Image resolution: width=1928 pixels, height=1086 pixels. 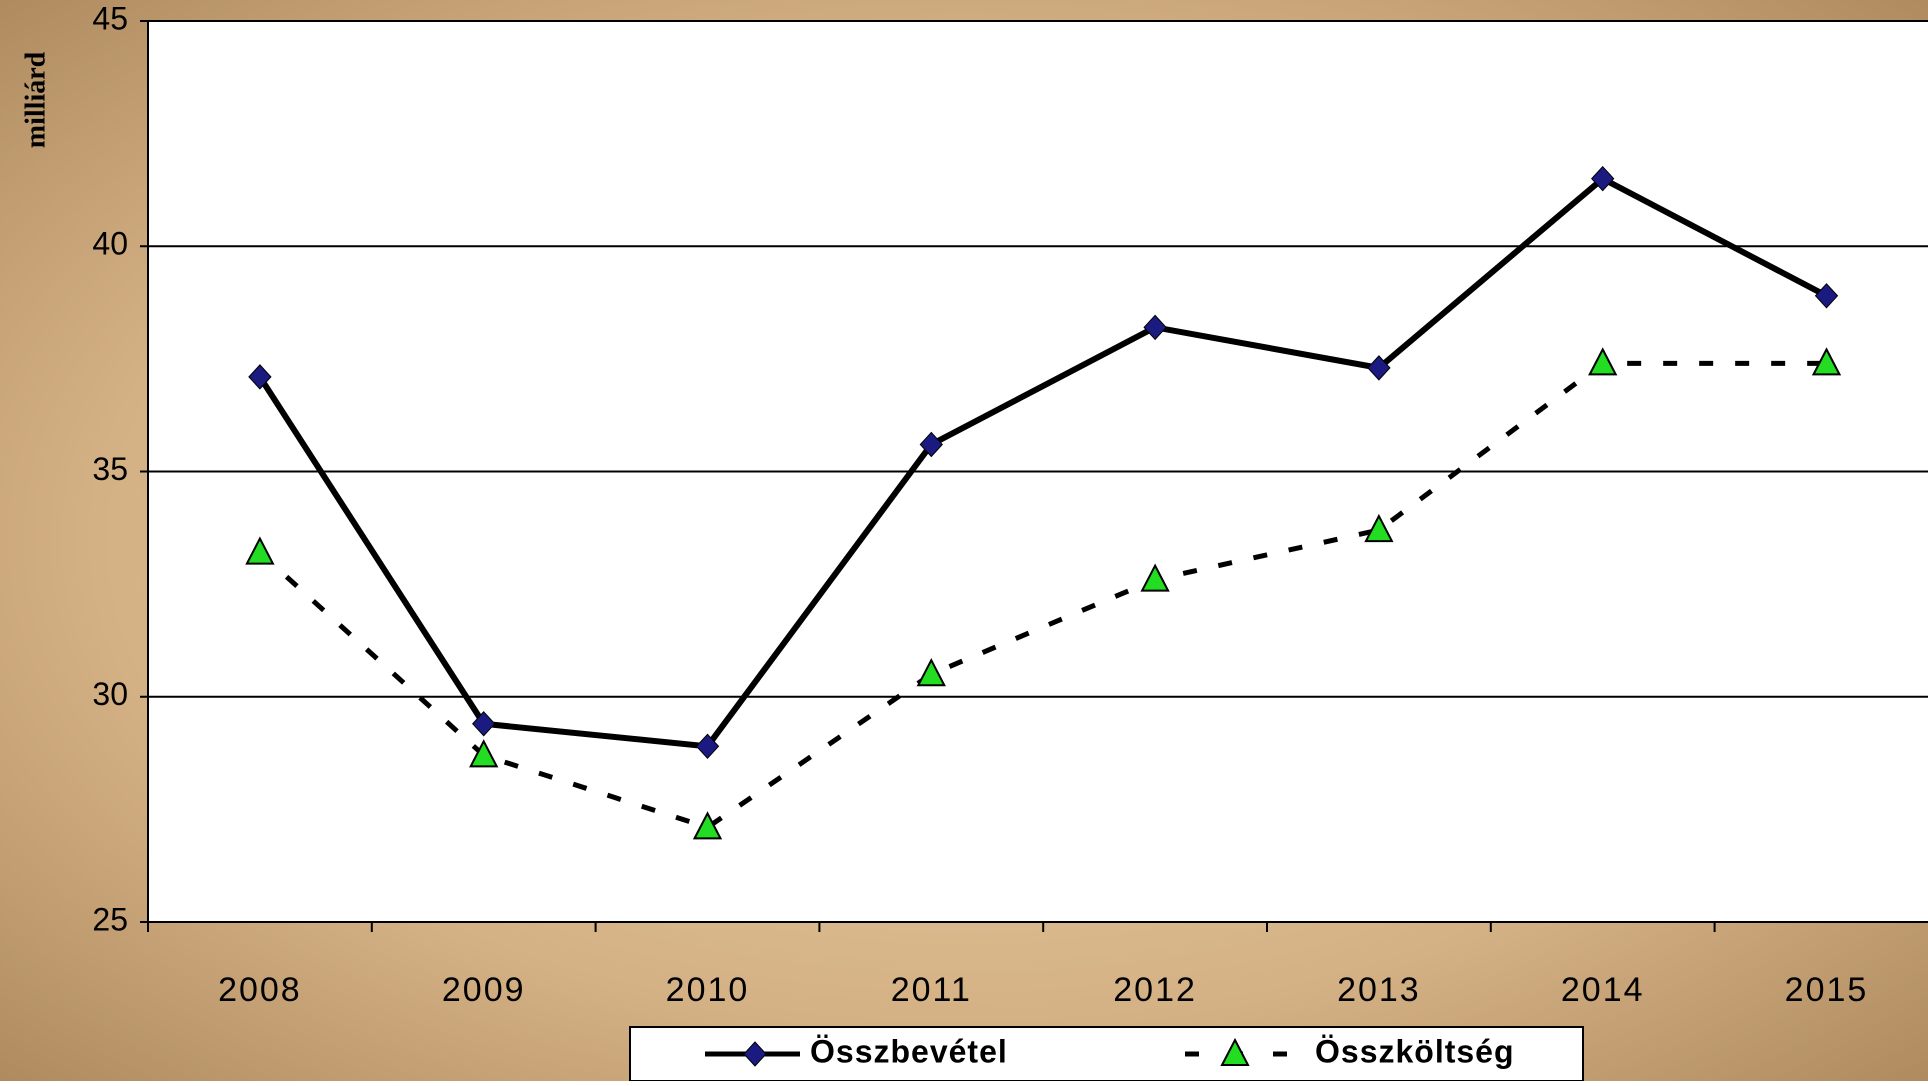 I want to click on x-tick-label: 2011, so click(x=931, y=990).